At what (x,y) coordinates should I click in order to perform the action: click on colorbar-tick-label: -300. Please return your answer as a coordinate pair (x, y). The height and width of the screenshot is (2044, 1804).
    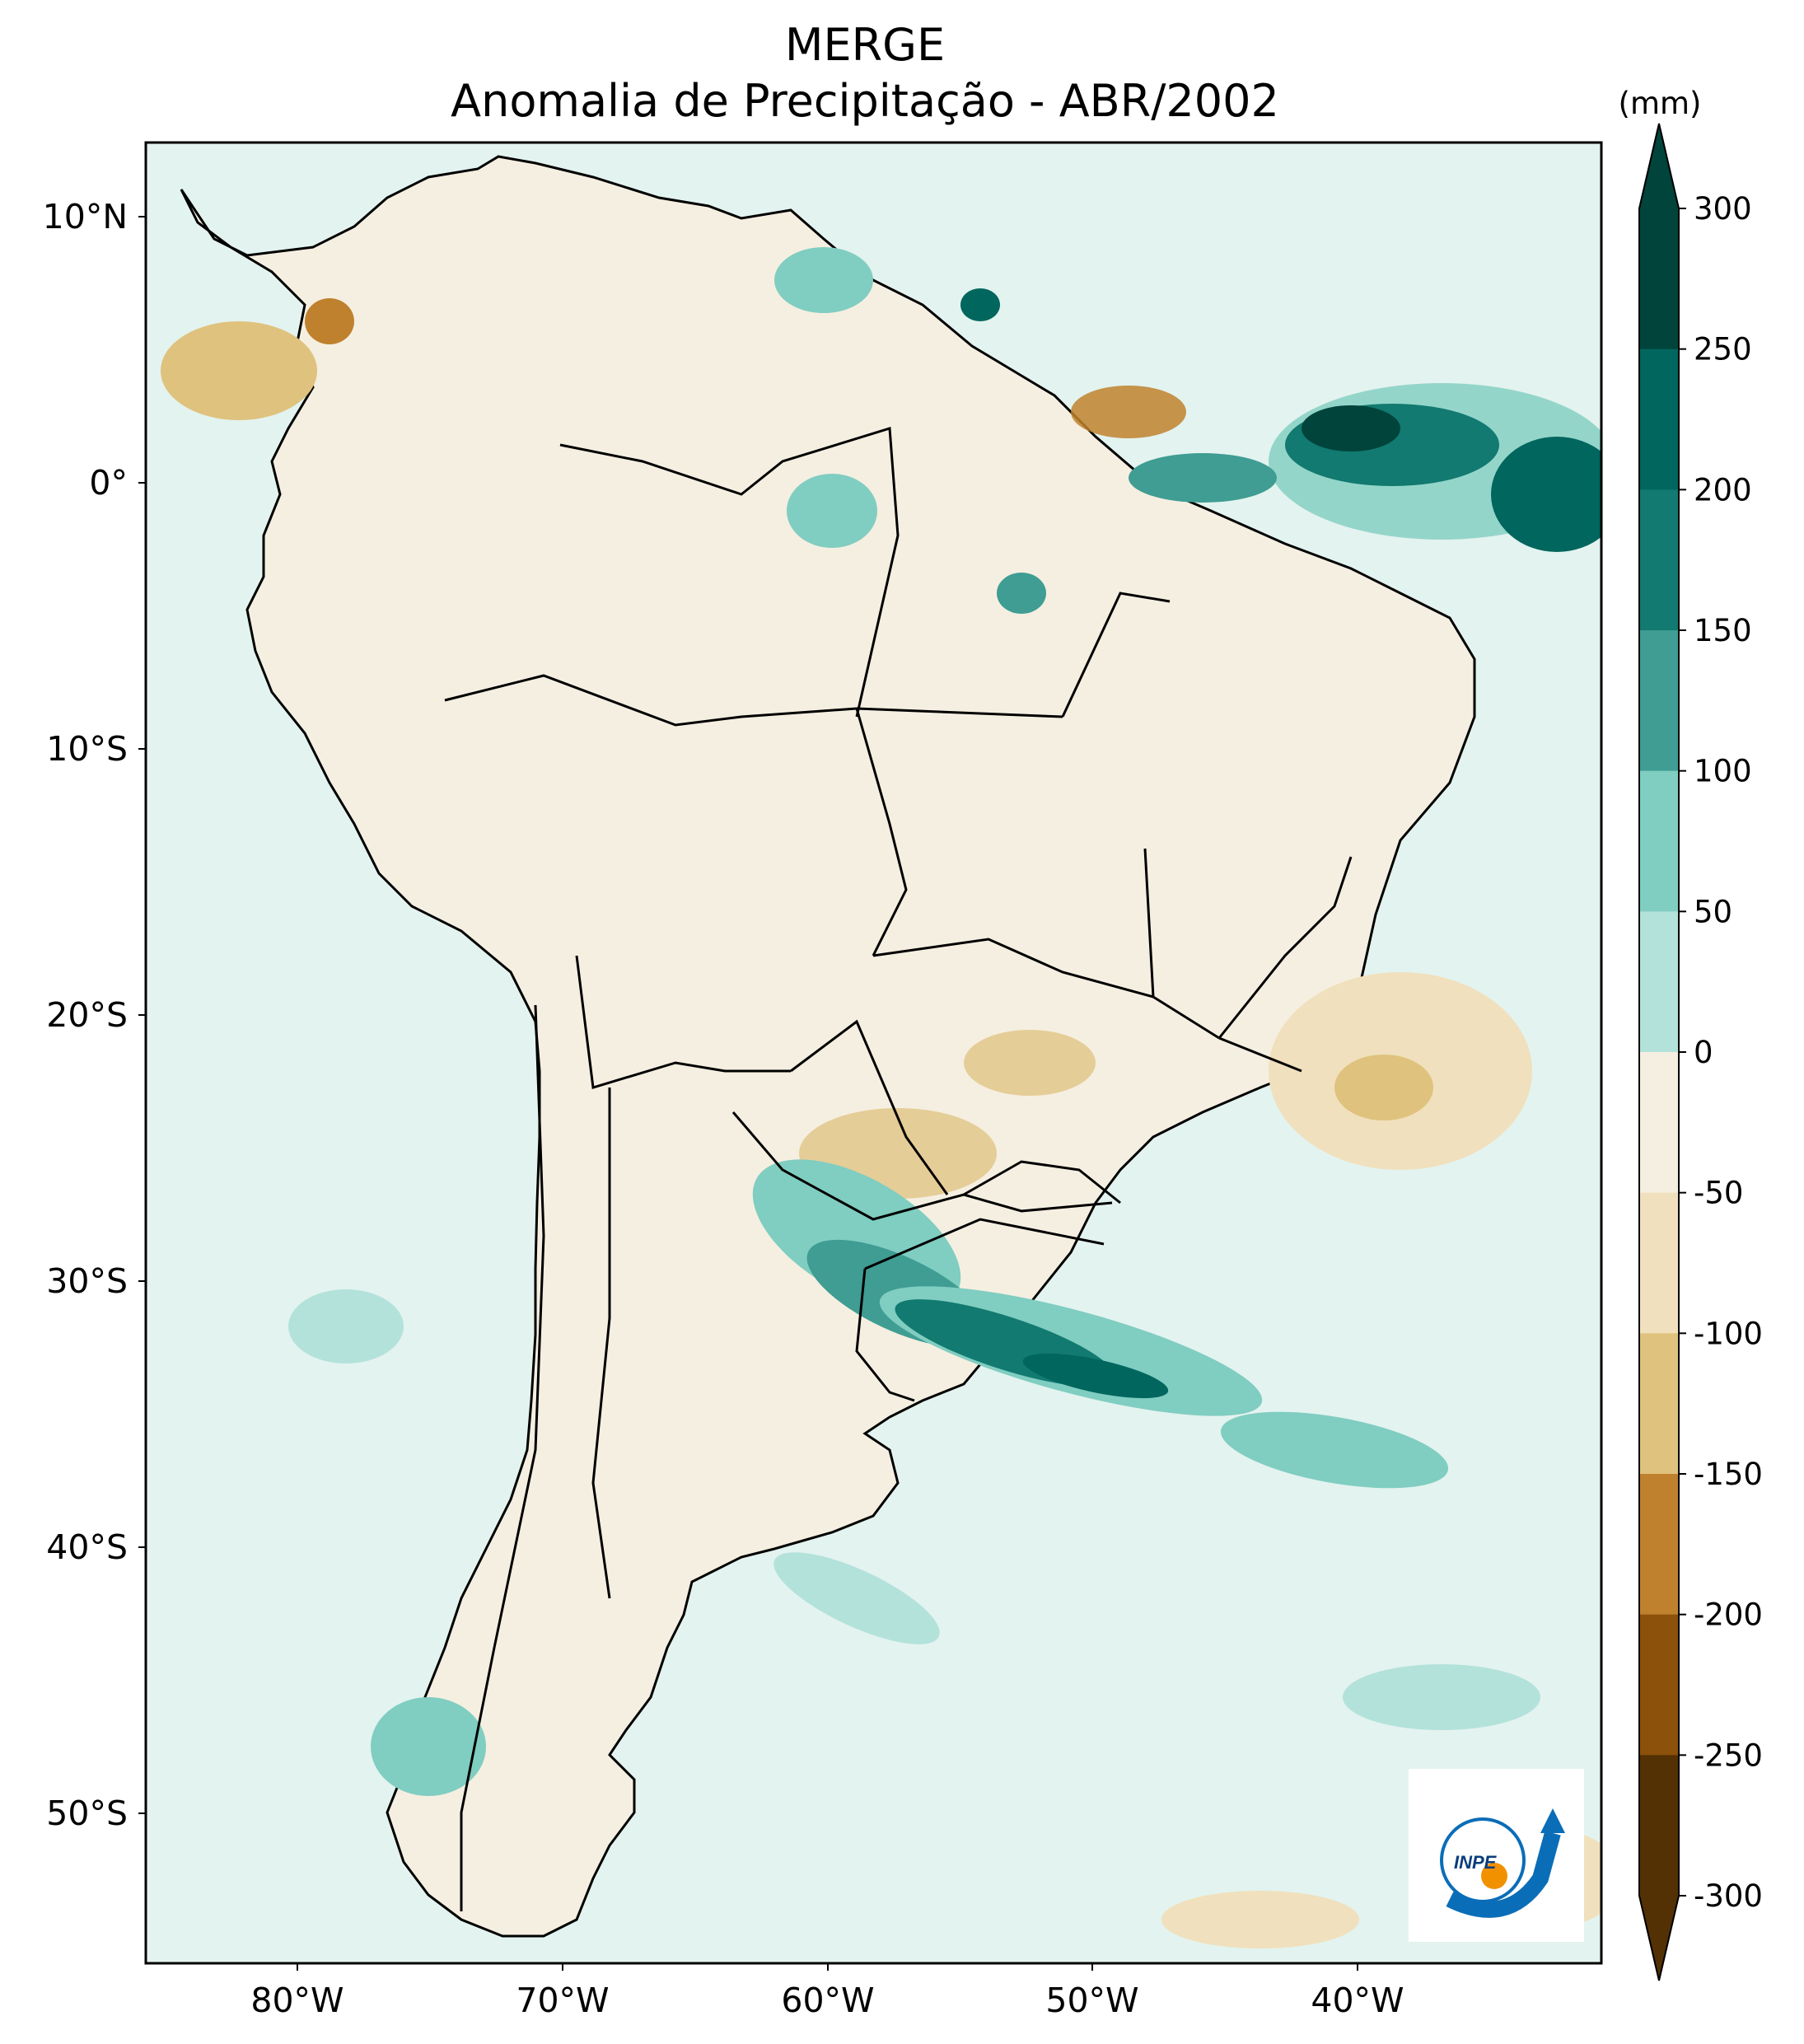
    Looking at the image, I should click on (1728, 1896).